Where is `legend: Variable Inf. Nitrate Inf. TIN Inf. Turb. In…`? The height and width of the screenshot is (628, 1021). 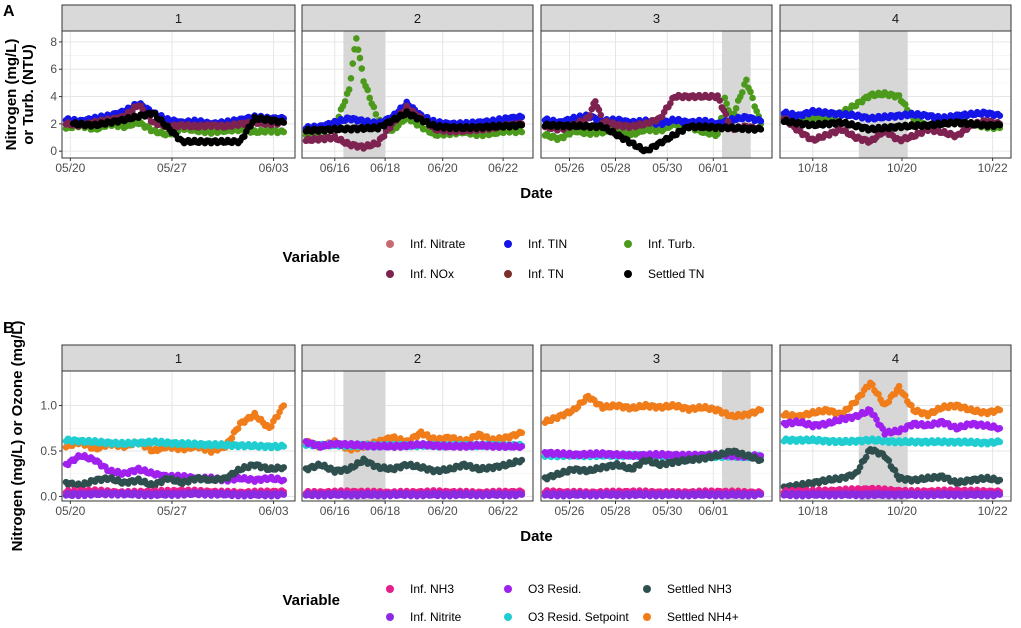 legend: Variable Inf. Nitrate Inf. TIN Inf. Turb. In… is located at coordinates (493, 259).